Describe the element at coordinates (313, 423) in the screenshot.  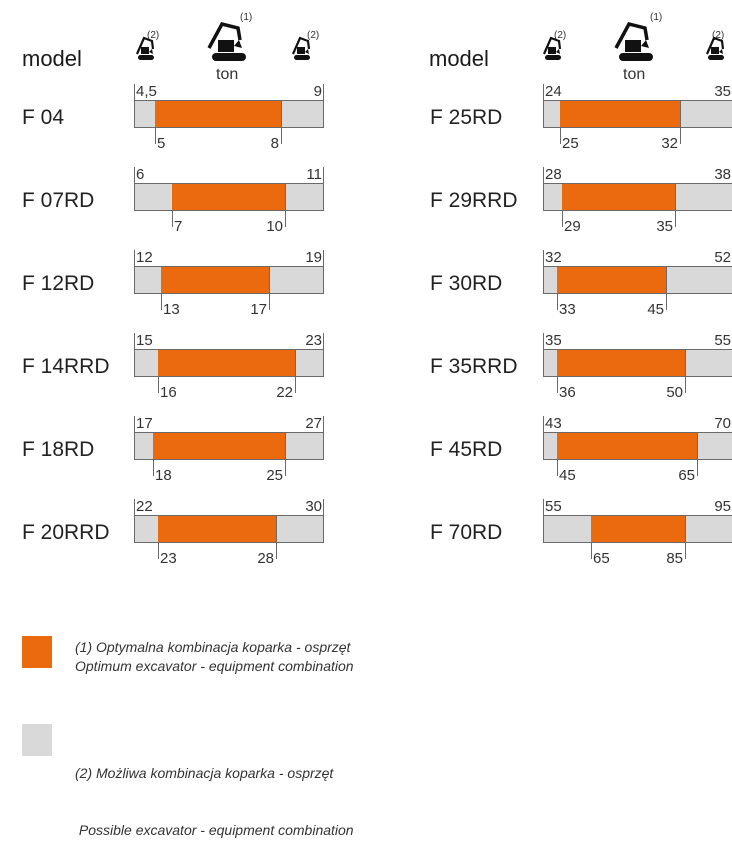
I see `max-label: 27` at that location.